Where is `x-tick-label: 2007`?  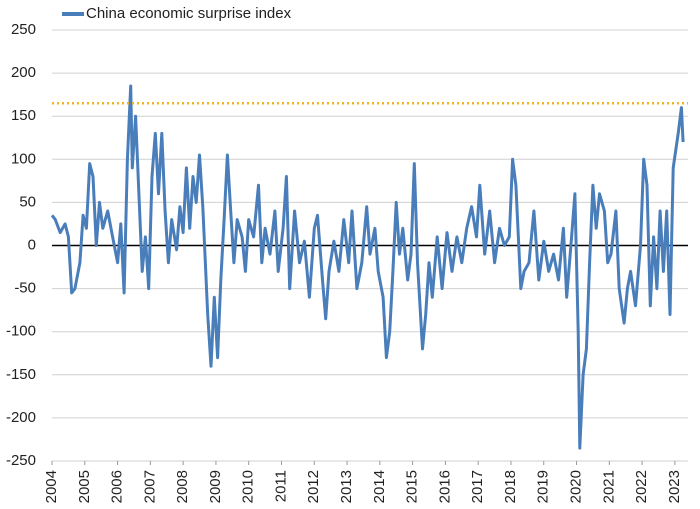
x-tick-label: 2007 is located at coordinates (149, 486).